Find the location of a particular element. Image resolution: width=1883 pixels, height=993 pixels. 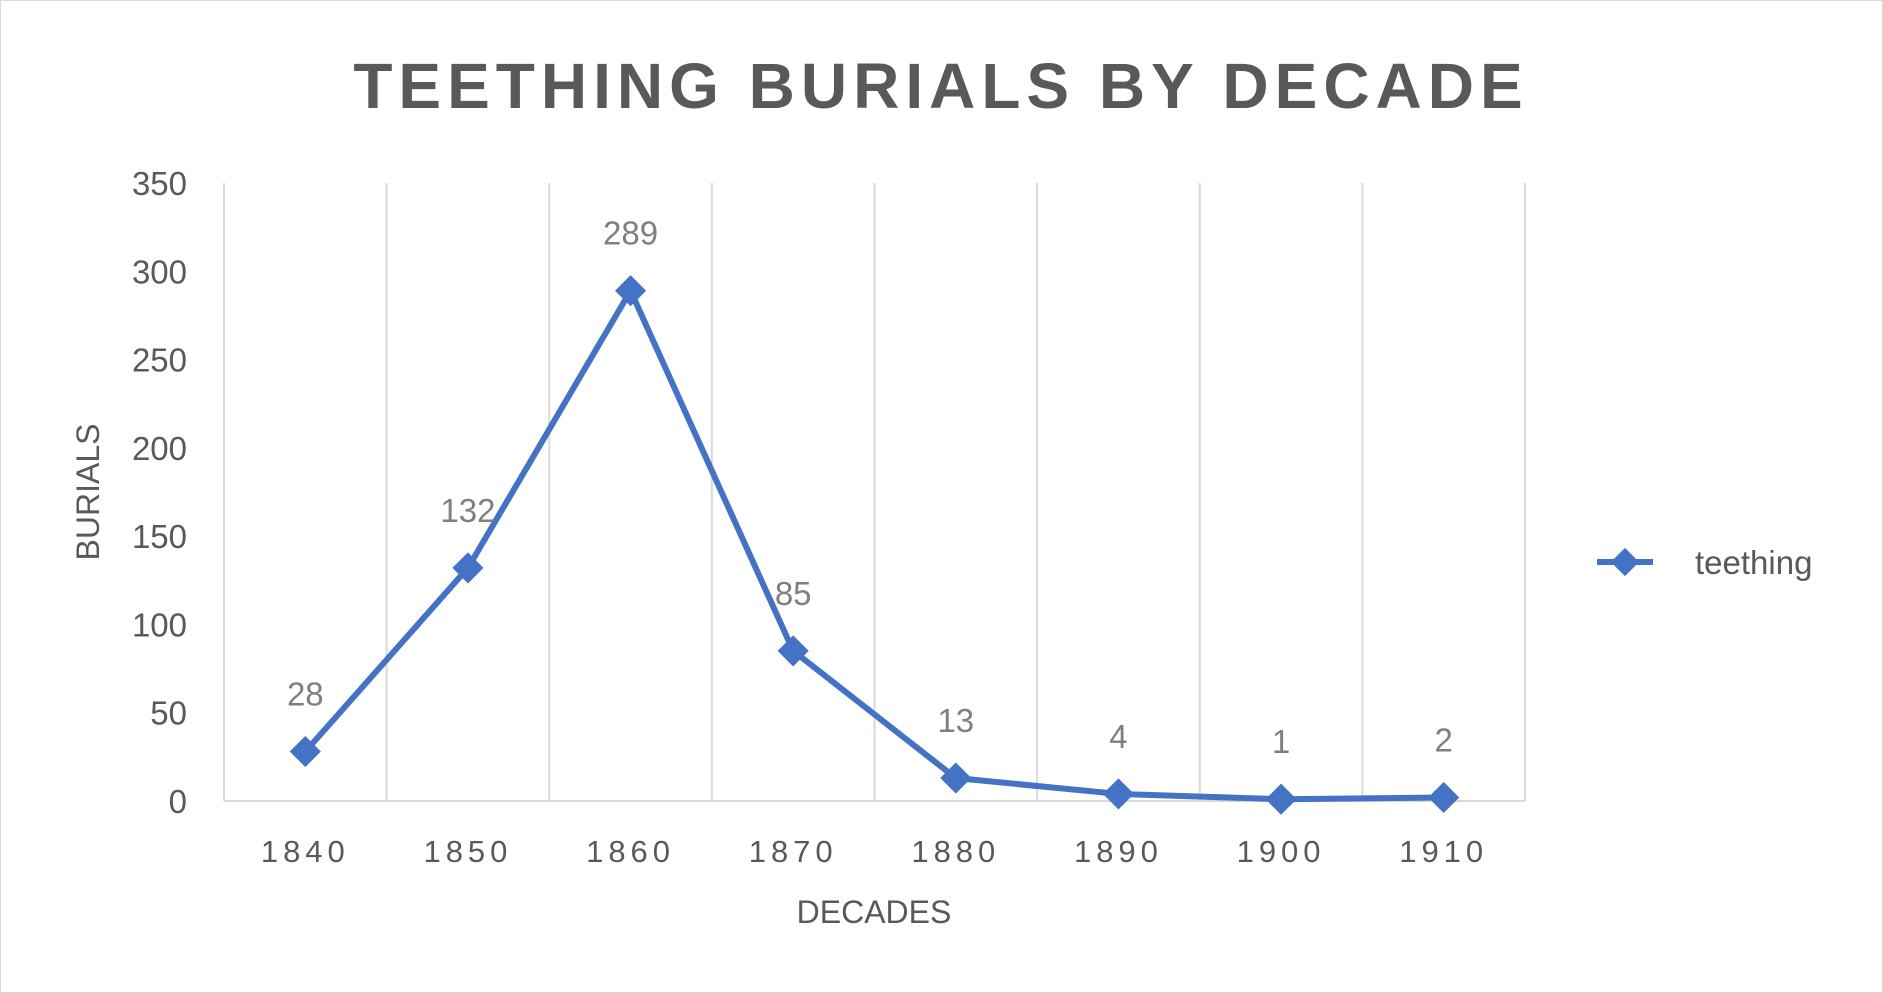

y-tick-label: 50 is located at coordinates (168, 713).